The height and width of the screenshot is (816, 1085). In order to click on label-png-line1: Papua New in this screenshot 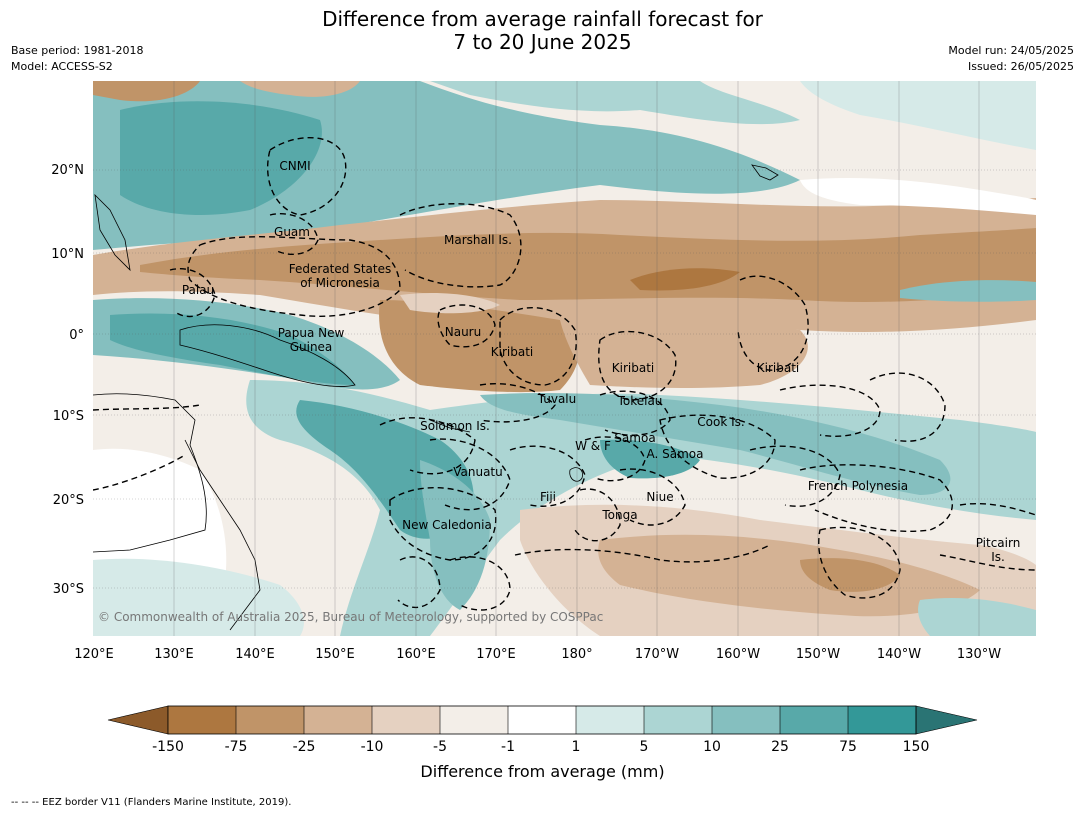, I will do `click(311, 333)`.